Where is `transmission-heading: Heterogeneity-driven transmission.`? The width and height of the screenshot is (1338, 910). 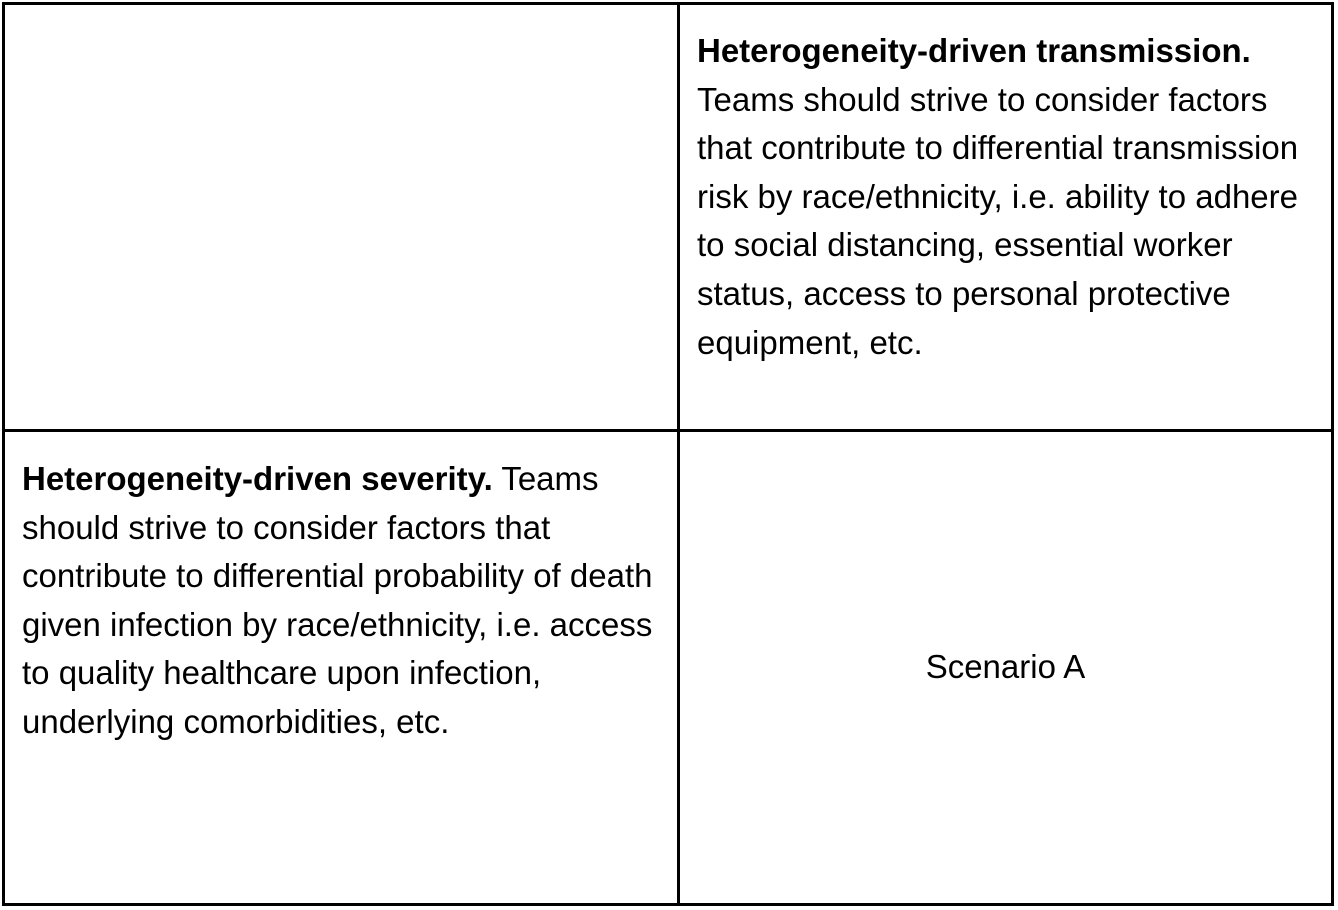 transmission-heading: Heterogeneity-driven transmission. is located at coordinates (974, 50).